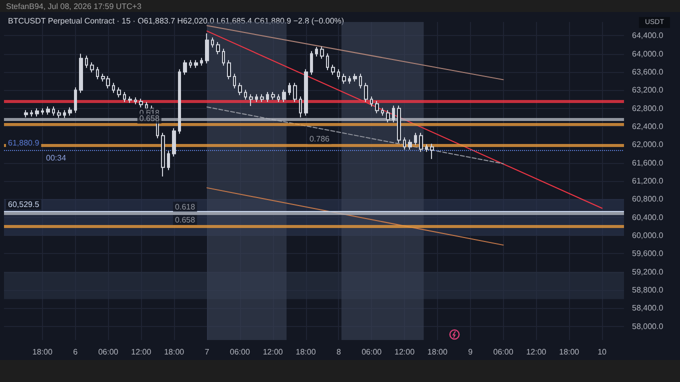 This screenshot has height=382, width=680. Describe the element at coordinates (648, 90) in the screenshot. I see `y-tick-label: 63,200.0` at that location.